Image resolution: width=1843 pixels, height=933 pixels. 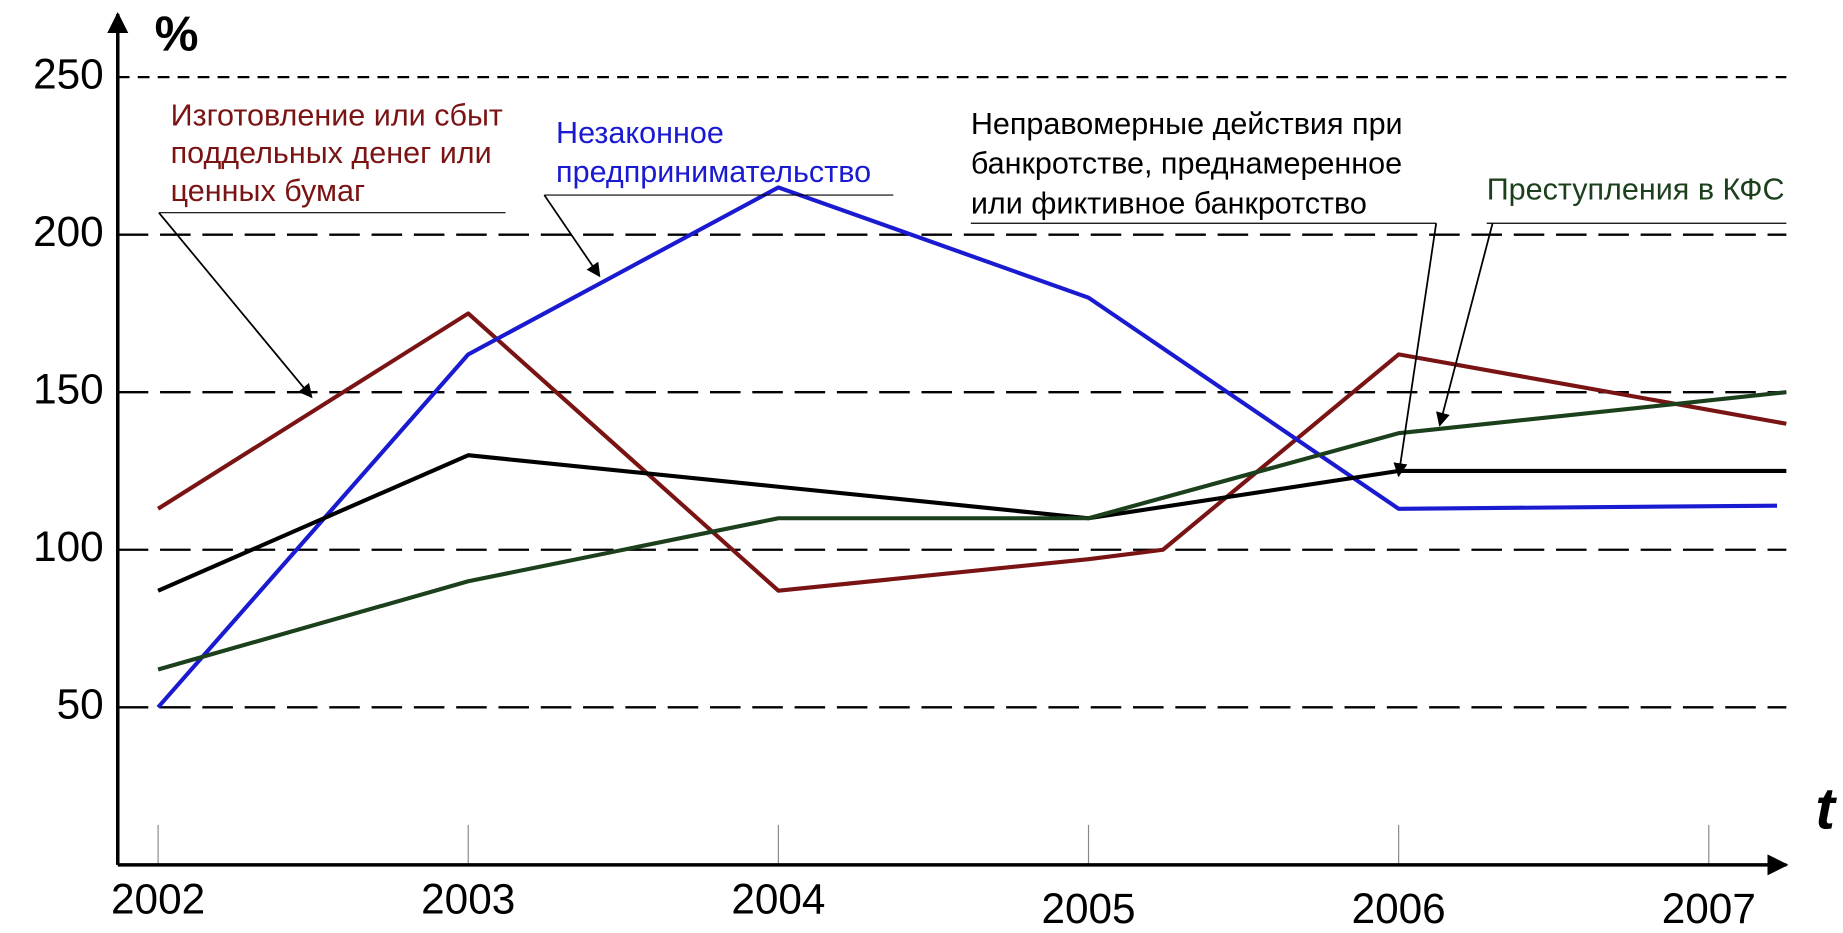 What do you see at coordinates (177, 34) in the screenshot?
I see `y-axis-label: %` at bounding box center [177, 34].